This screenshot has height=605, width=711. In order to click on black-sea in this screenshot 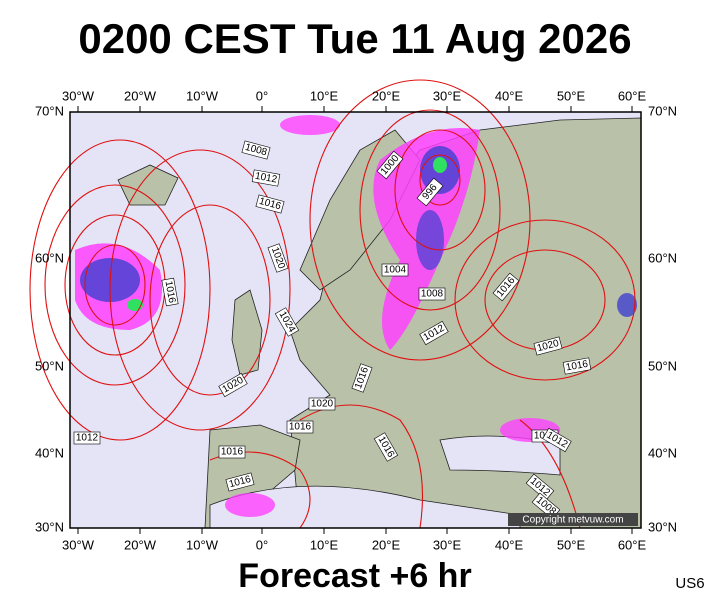, I will do `click(500, 455)`.